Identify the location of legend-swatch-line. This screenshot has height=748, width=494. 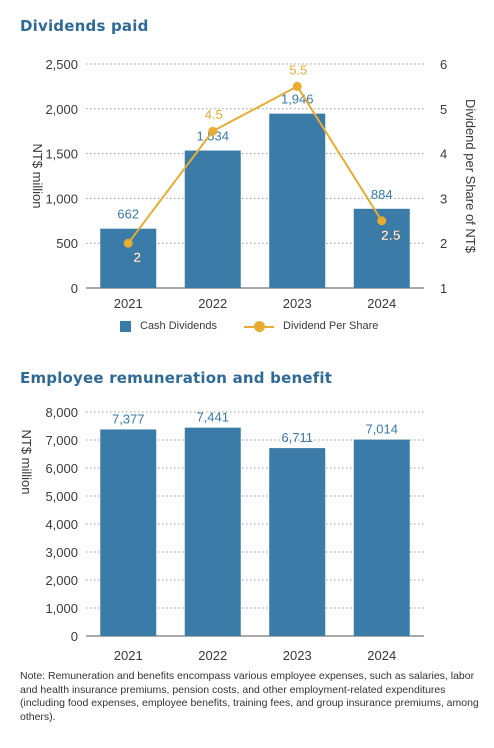
(259, 326).